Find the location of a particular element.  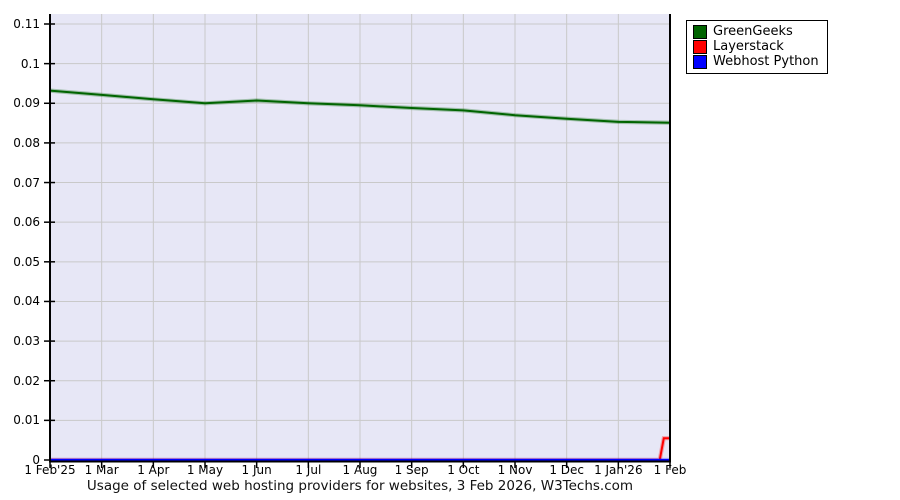

legend-item: Webhost Python is located at coordinates (756, 61).